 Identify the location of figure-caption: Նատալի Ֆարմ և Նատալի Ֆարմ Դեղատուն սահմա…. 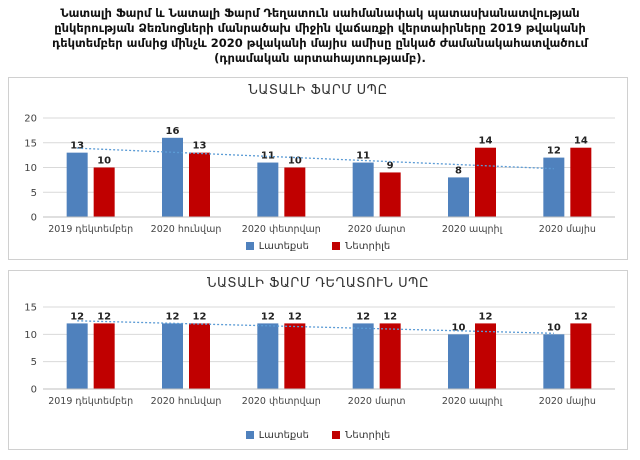
(320, 35).